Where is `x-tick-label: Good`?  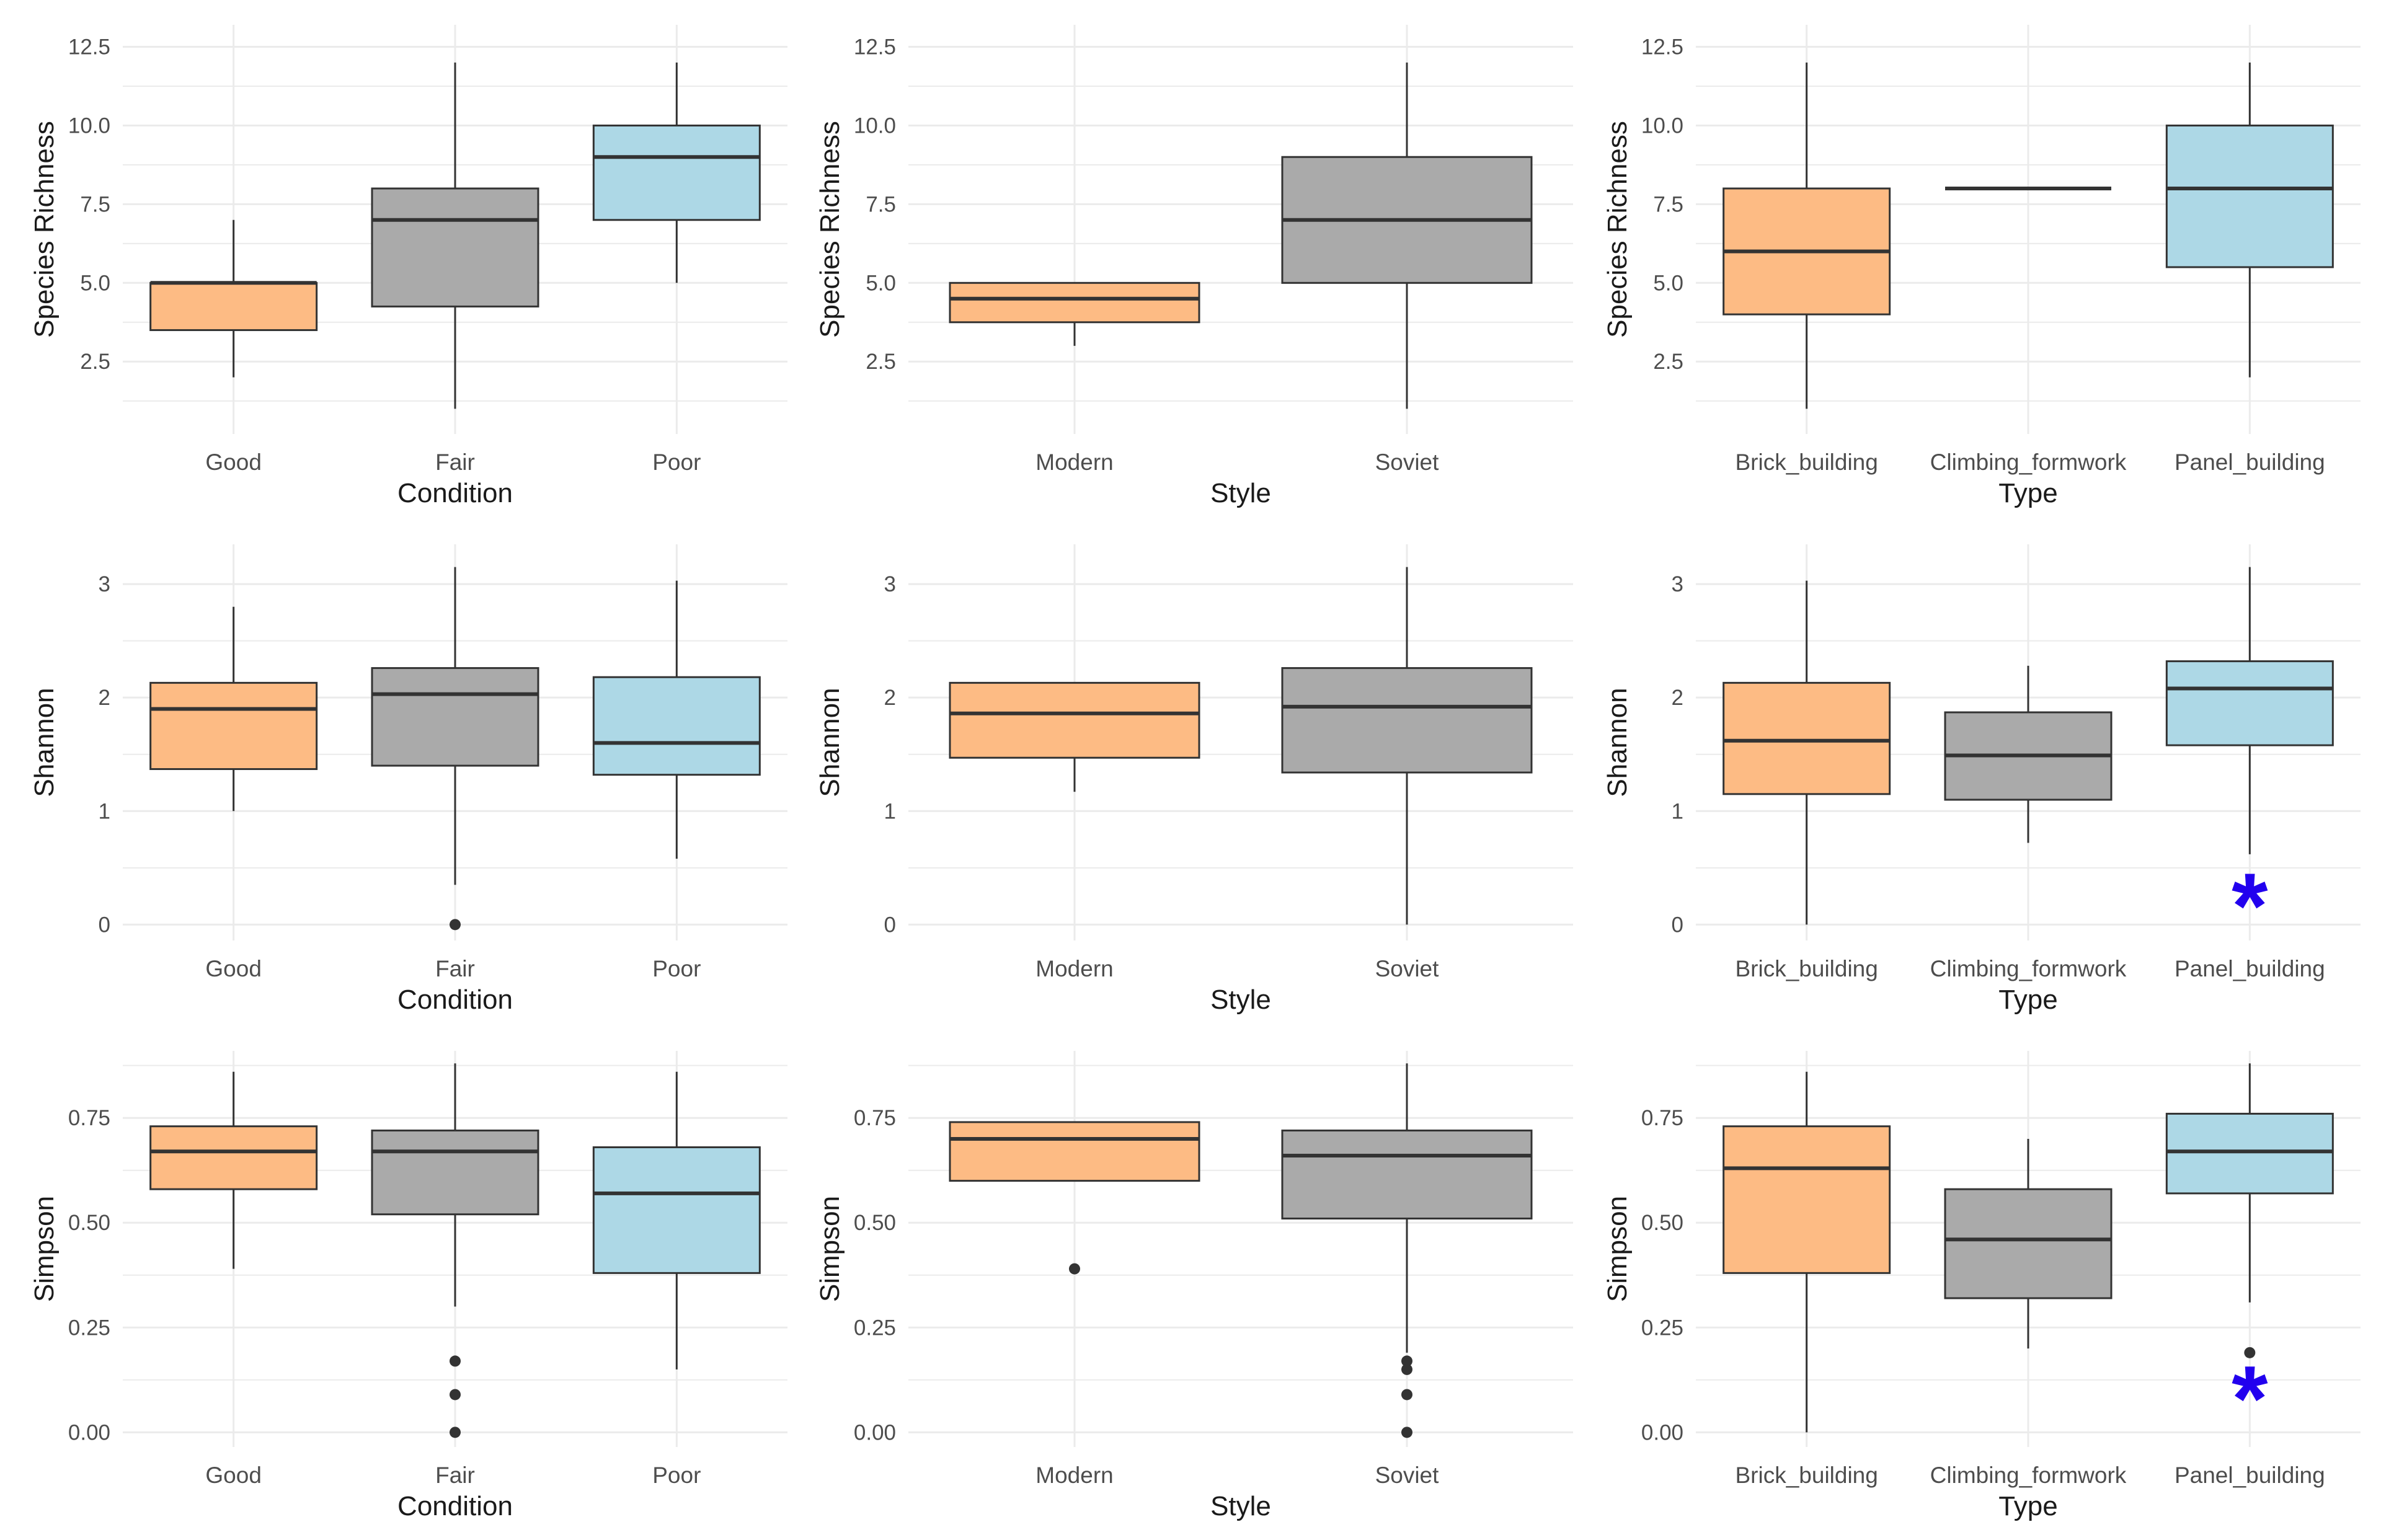 x-tick-label: Good is located at coordinates (233, 968).